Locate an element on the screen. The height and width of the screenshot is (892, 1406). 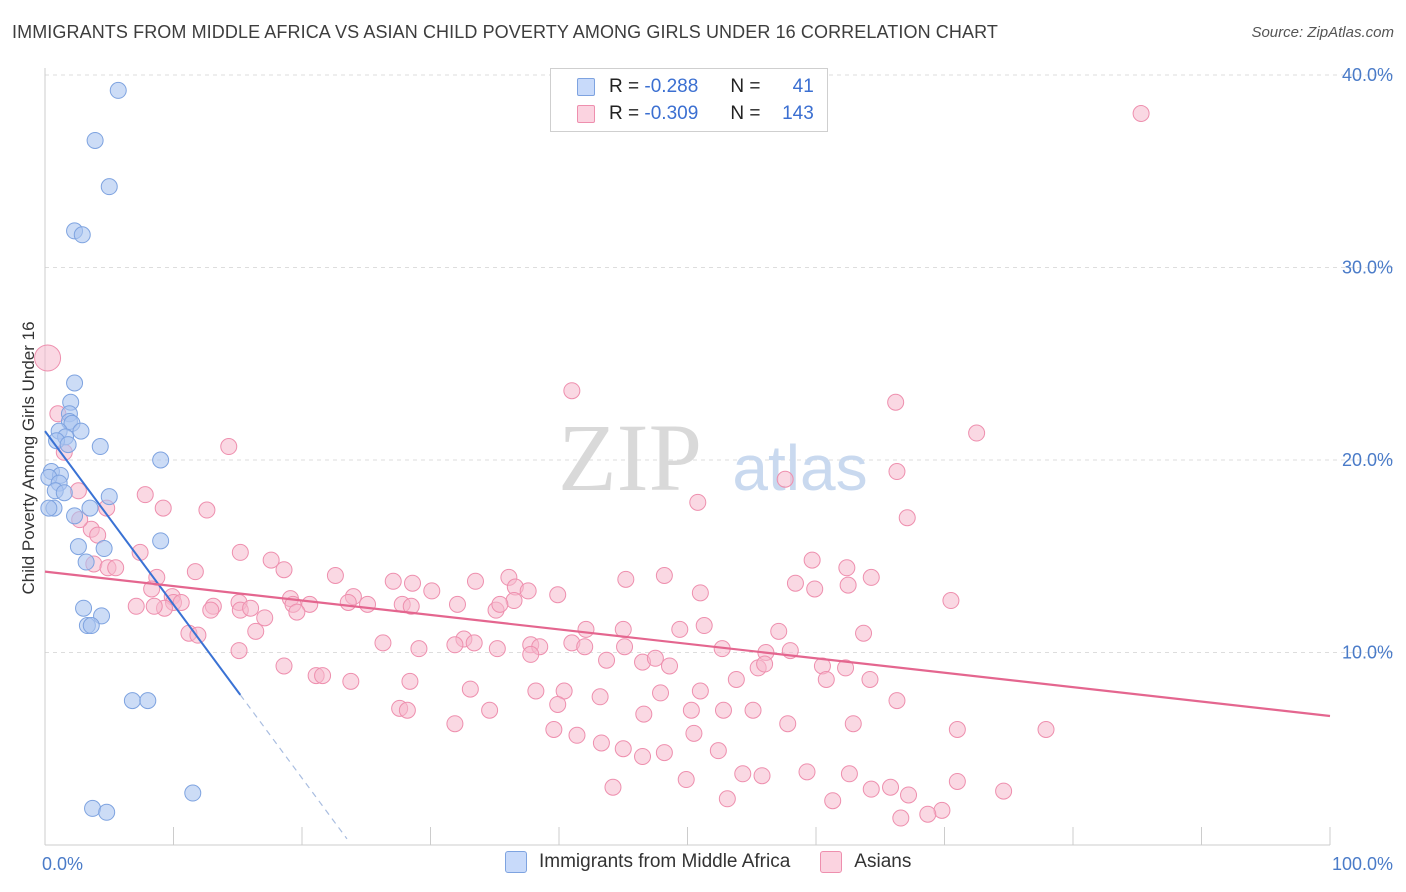
y-tick-label: 40.0% is located at coordinates (1367, 75).